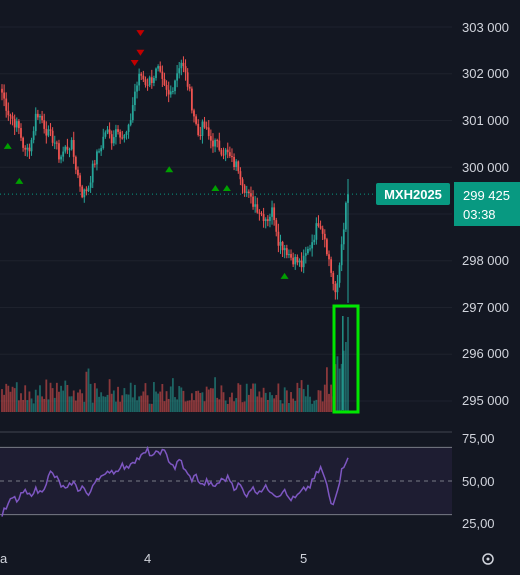  Describe the element at coordinates (153, 558) in the screenshot. I see `time-axis: a 4 5` at that location.